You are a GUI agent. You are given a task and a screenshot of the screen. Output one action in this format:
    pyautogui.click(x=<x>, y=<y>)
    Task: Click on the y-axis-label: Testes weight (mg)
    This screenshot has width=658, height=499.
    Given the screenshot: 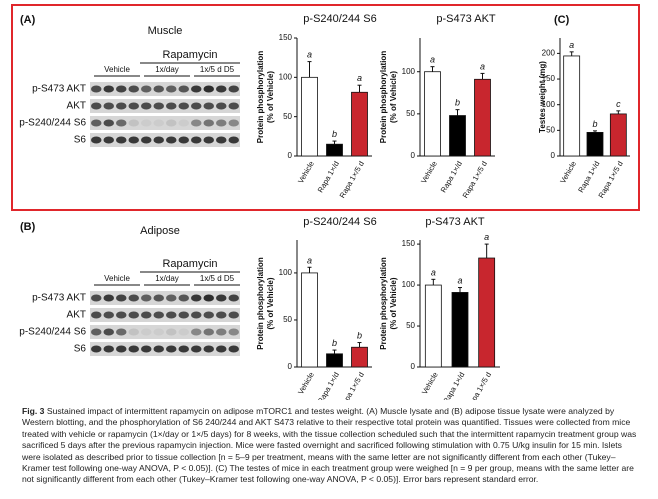 What is the action you would take?
    pyautogui.click(x=542, y=97)
    